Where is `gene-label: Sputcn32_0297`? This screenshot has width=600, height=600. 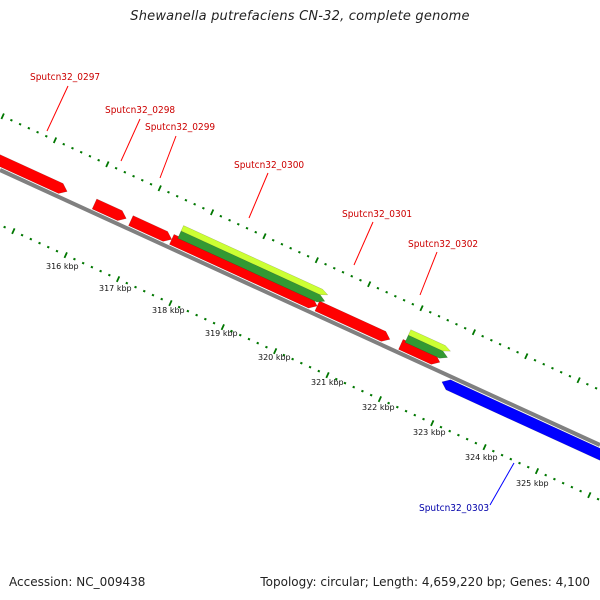 gene-label: Sputcn32_0297 is located at coordinates (65, 77).